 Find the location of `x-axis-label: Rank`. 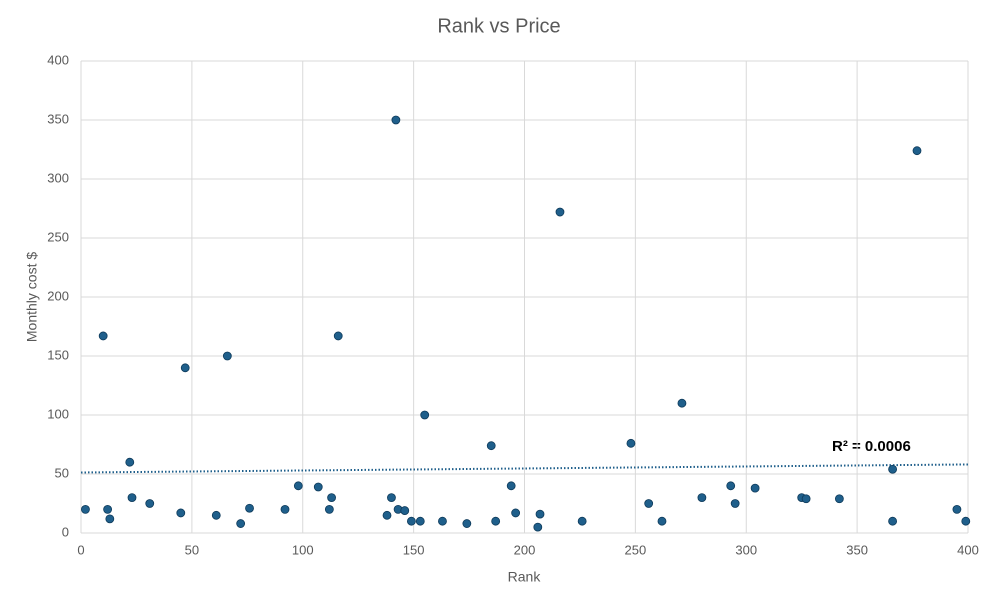

x-axis-label: Rank is located at coordinates (525, 577).